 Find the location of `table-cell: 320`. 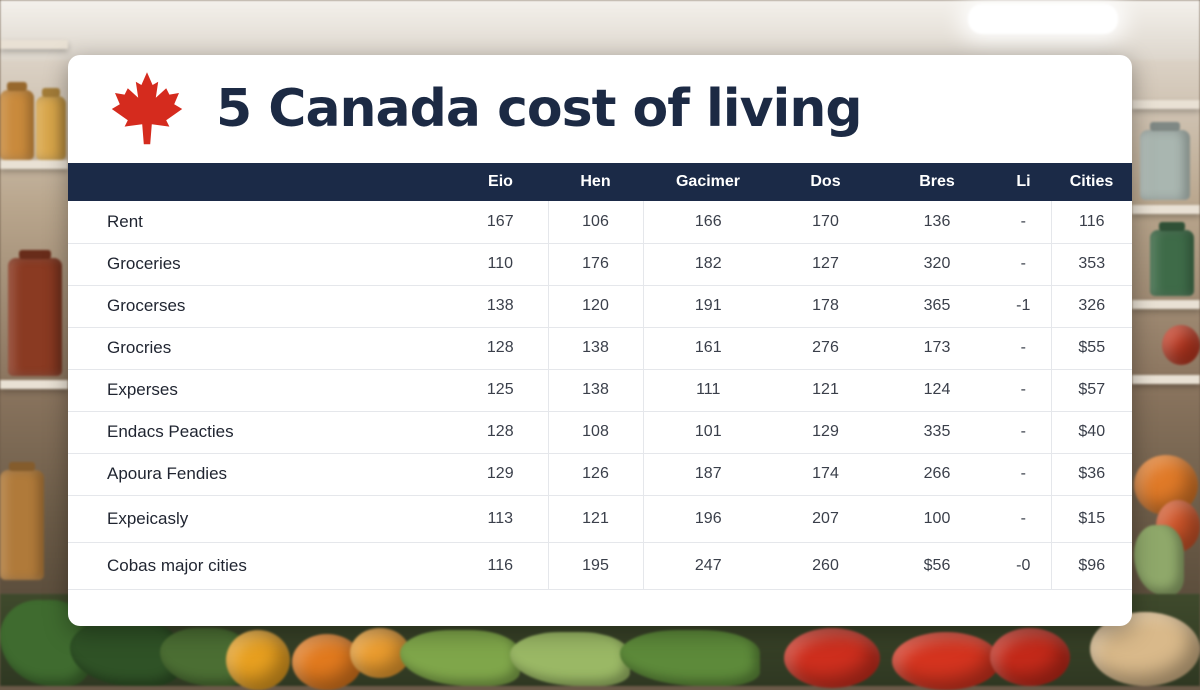

table-cell: 320 is located at coordinates (937, 264).